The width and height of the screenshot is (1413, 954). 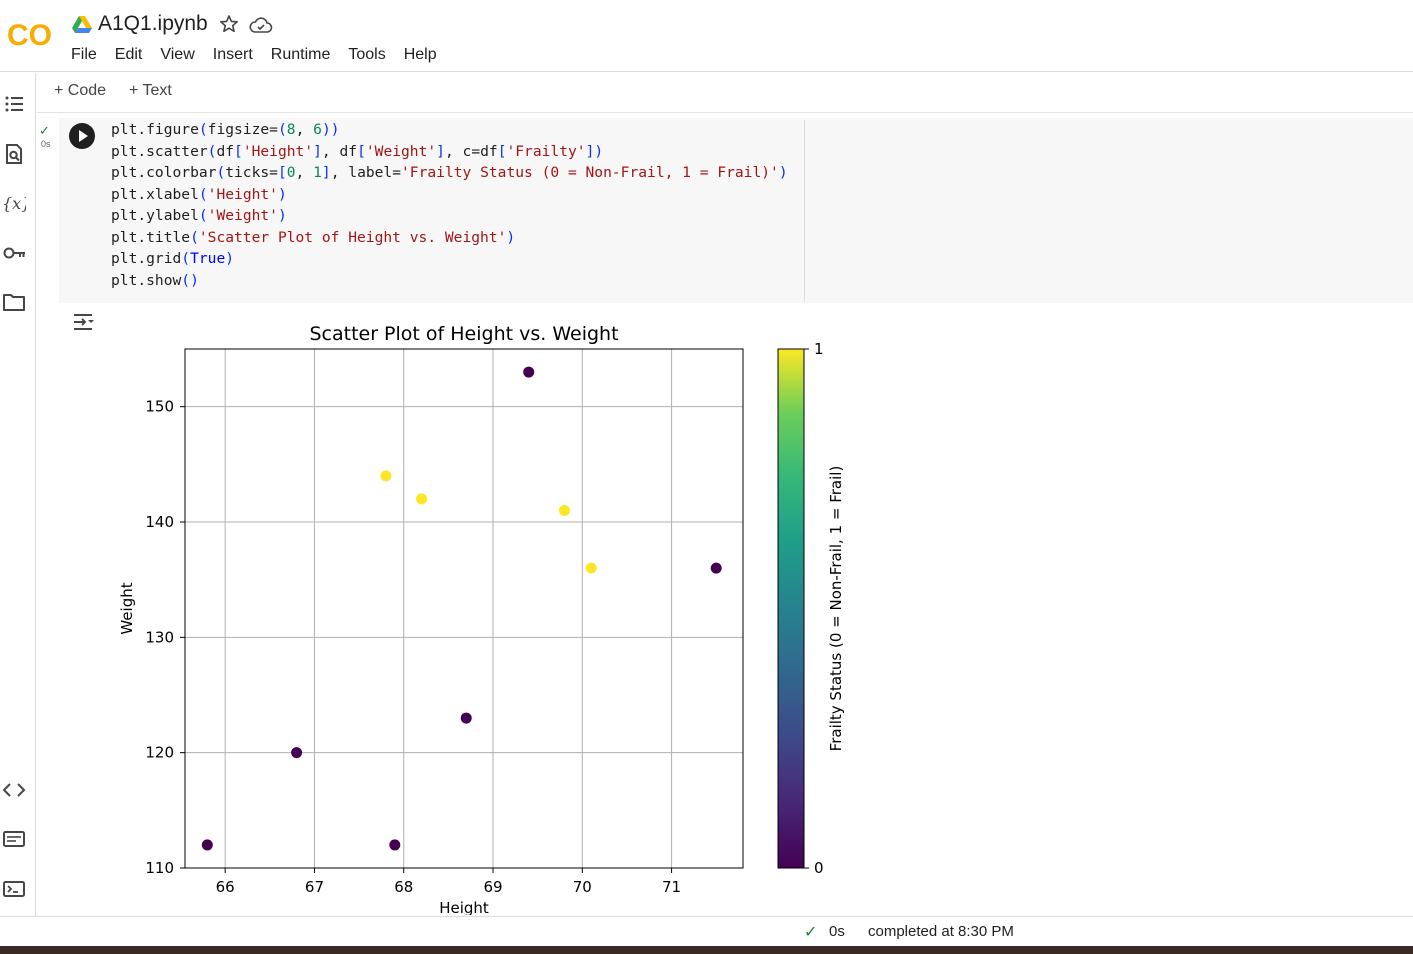 I want to click on chart-title: Scatter Plot of Height vs. Weight, so click(x=463, y=334).